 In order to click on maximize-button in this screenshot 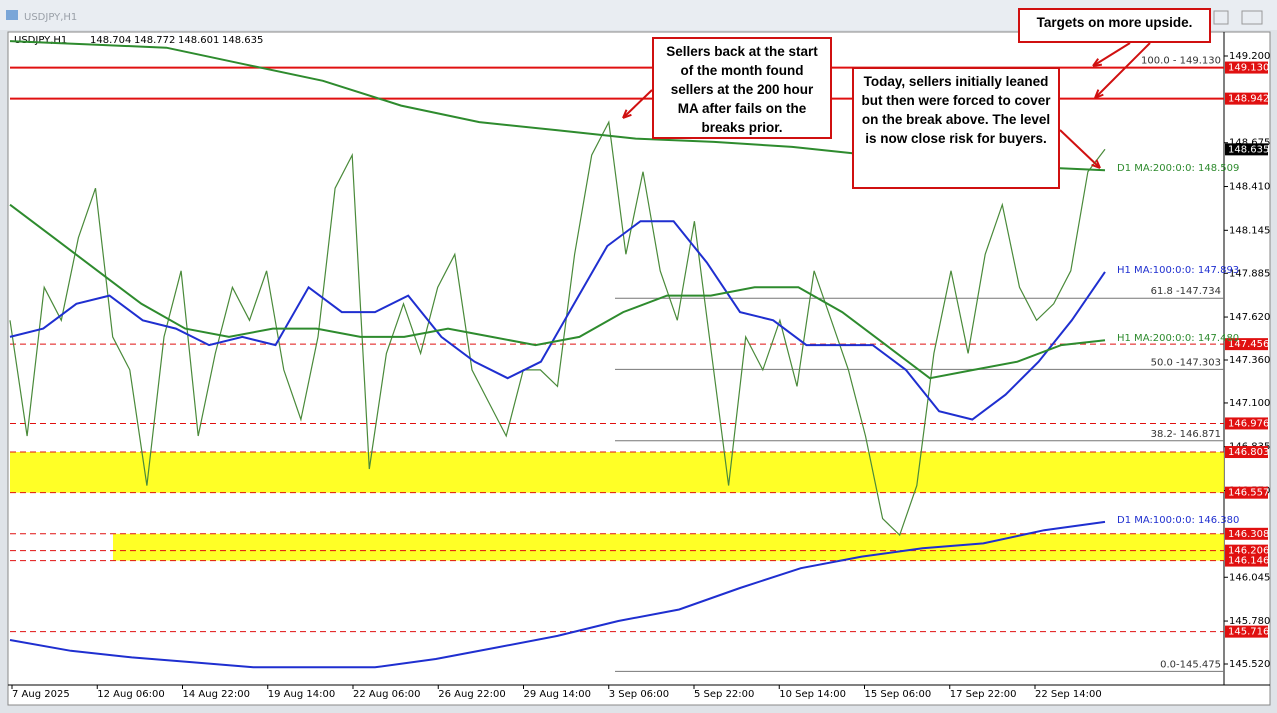, I will do `click(1221, 17)`.